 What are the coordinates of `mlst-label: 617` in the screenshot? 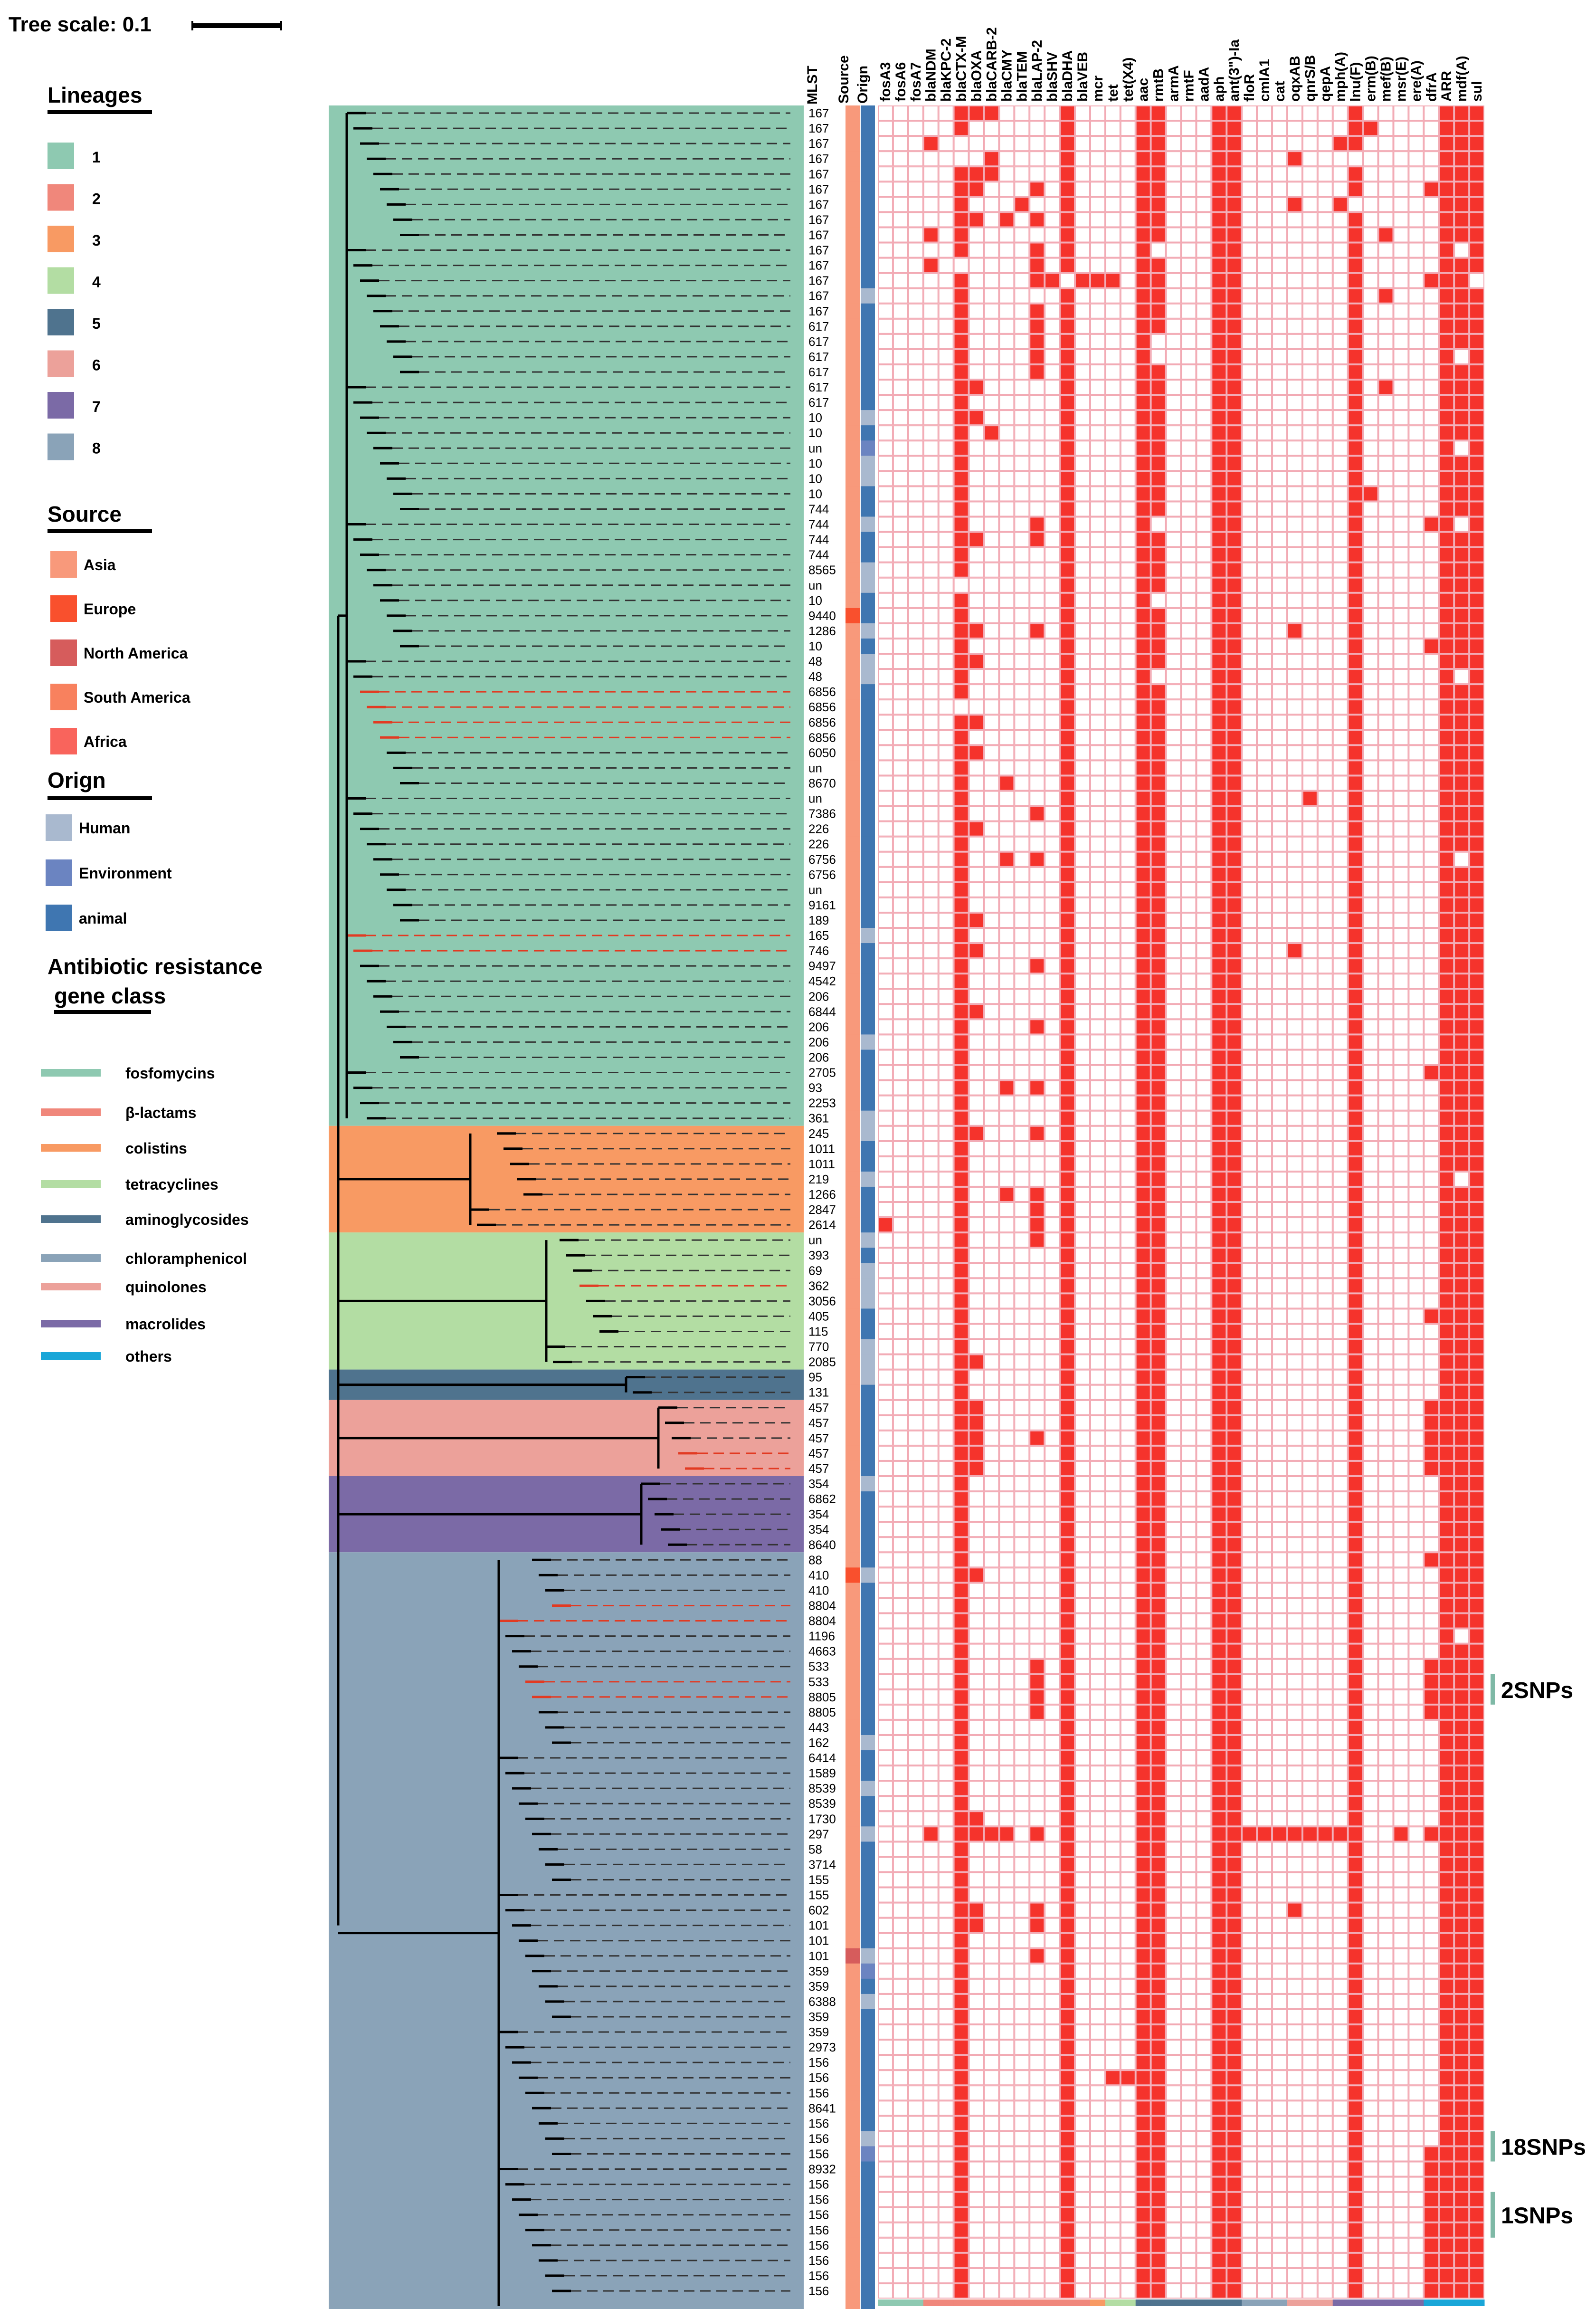 It's located at (818, 372).